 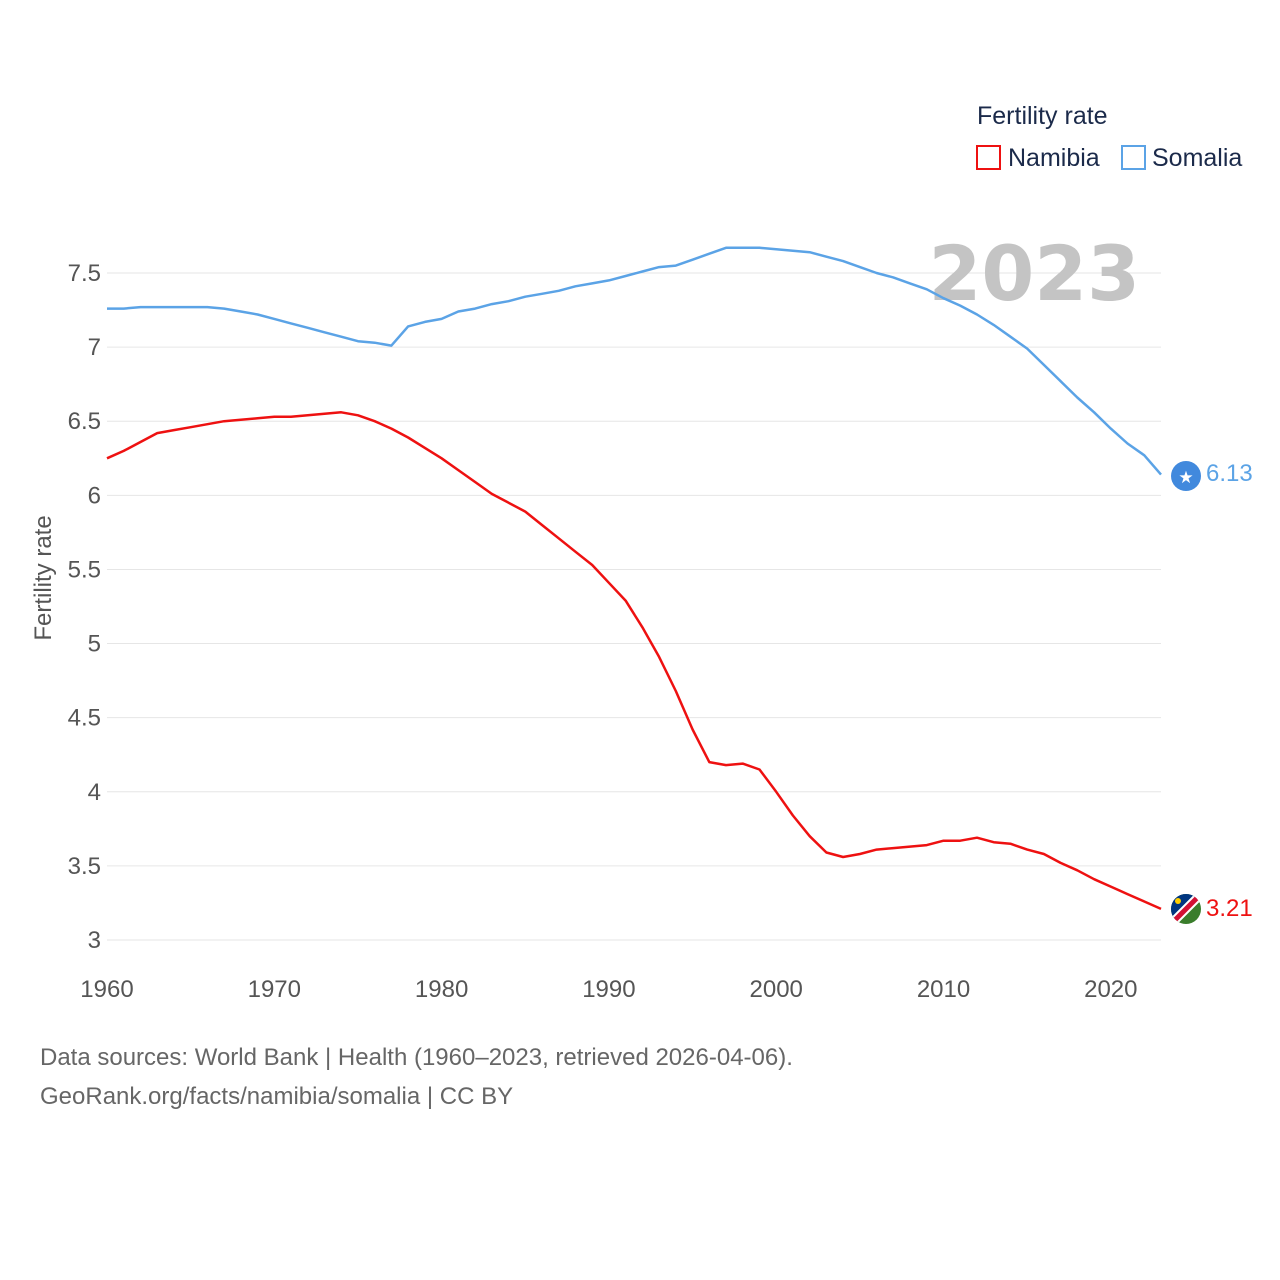 I want to click on legend-label-somalia: Somalia, so click(x=1197, y=158).